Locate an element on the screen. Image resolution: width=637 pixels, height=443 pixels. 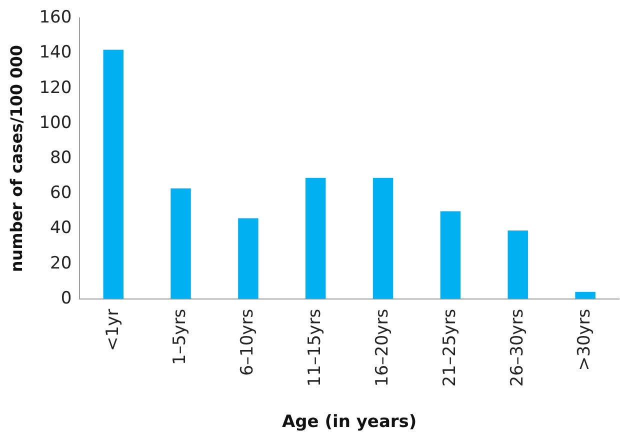
x-tick-label: 16–20yrs is located at coordinates (382, 347).